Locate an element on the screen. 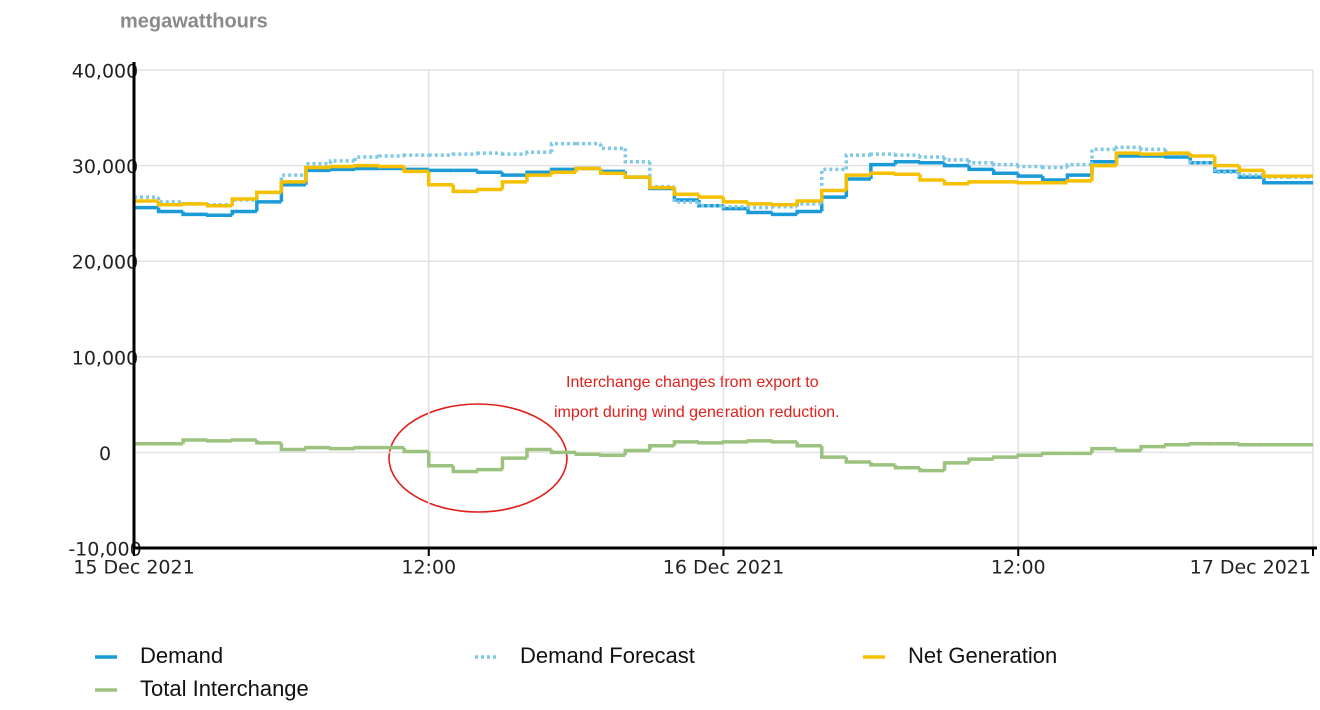 Image resolution: width=1320 pixels, height=710 pixels. y-tick-label: -10,000 is located at coordinates (104, 550).